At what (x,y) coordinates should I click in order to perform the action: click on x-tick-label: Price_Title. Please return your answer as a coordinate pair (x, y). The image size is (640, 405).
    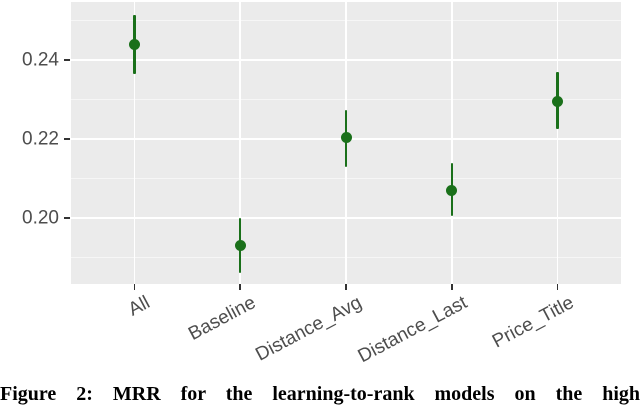
    Looking at the image, I should click on (532, 322).